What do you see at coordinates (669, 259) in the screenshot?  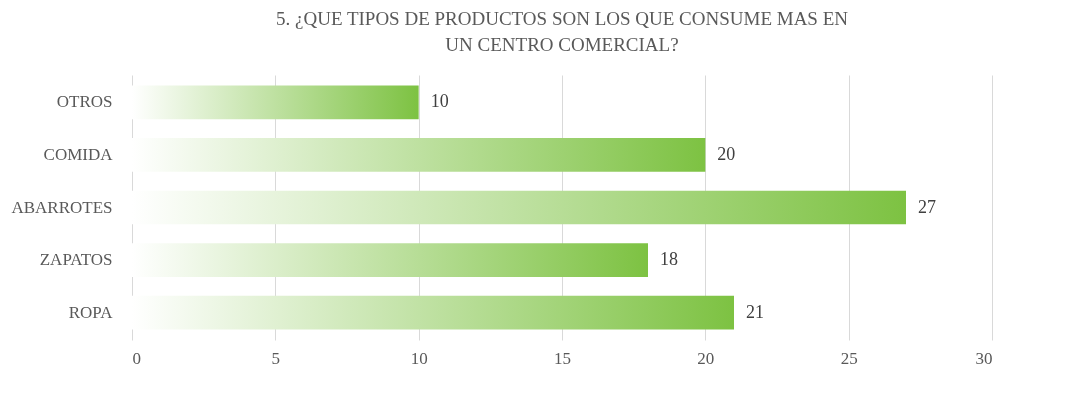 I see `data-label: 18` at bounding box center [669, 259].